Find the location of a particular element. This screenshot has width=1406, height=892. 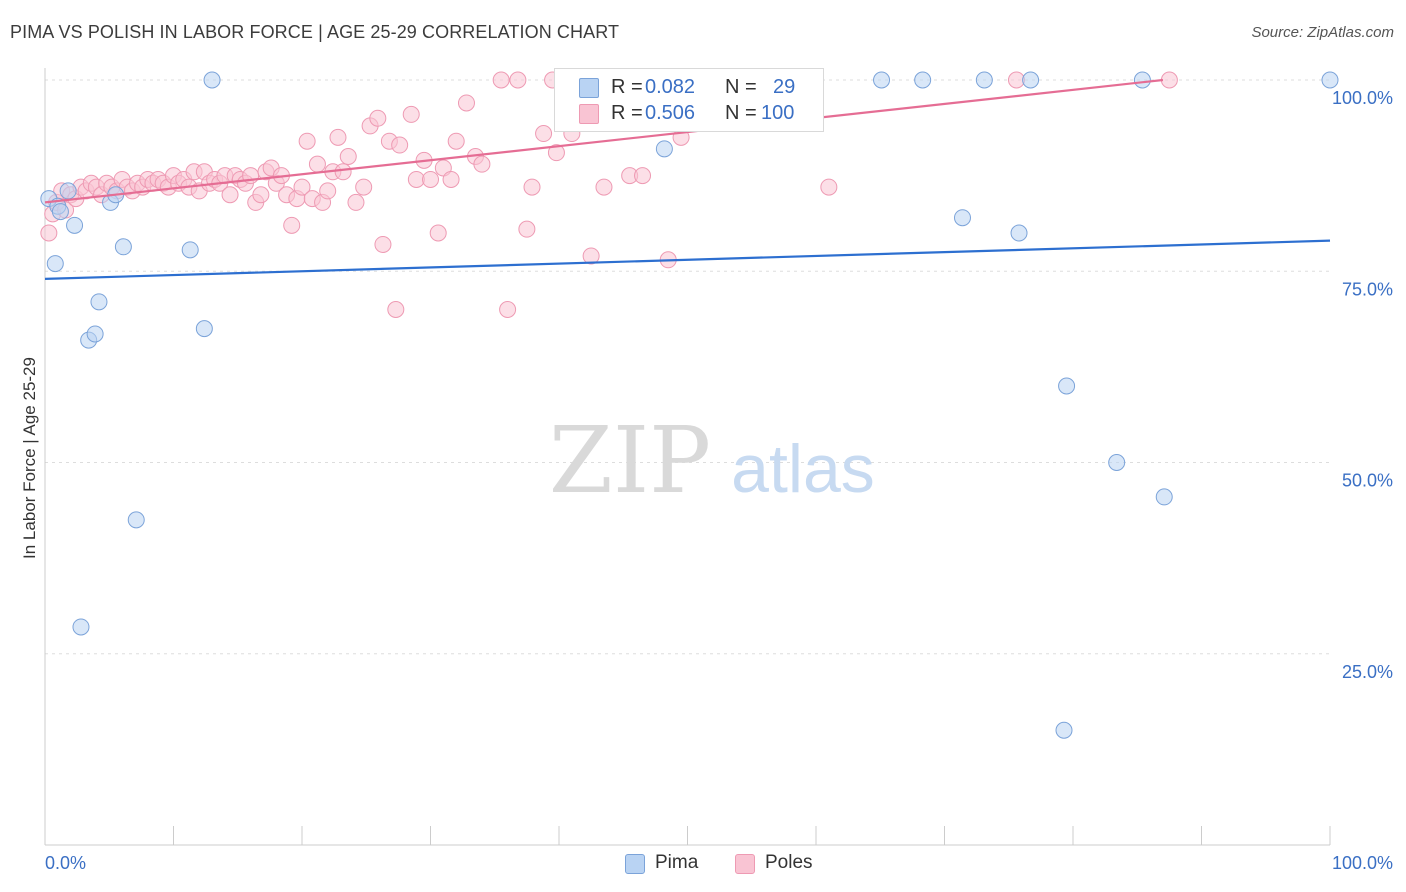

pima-trend-line is located at coordinates (687, 259).